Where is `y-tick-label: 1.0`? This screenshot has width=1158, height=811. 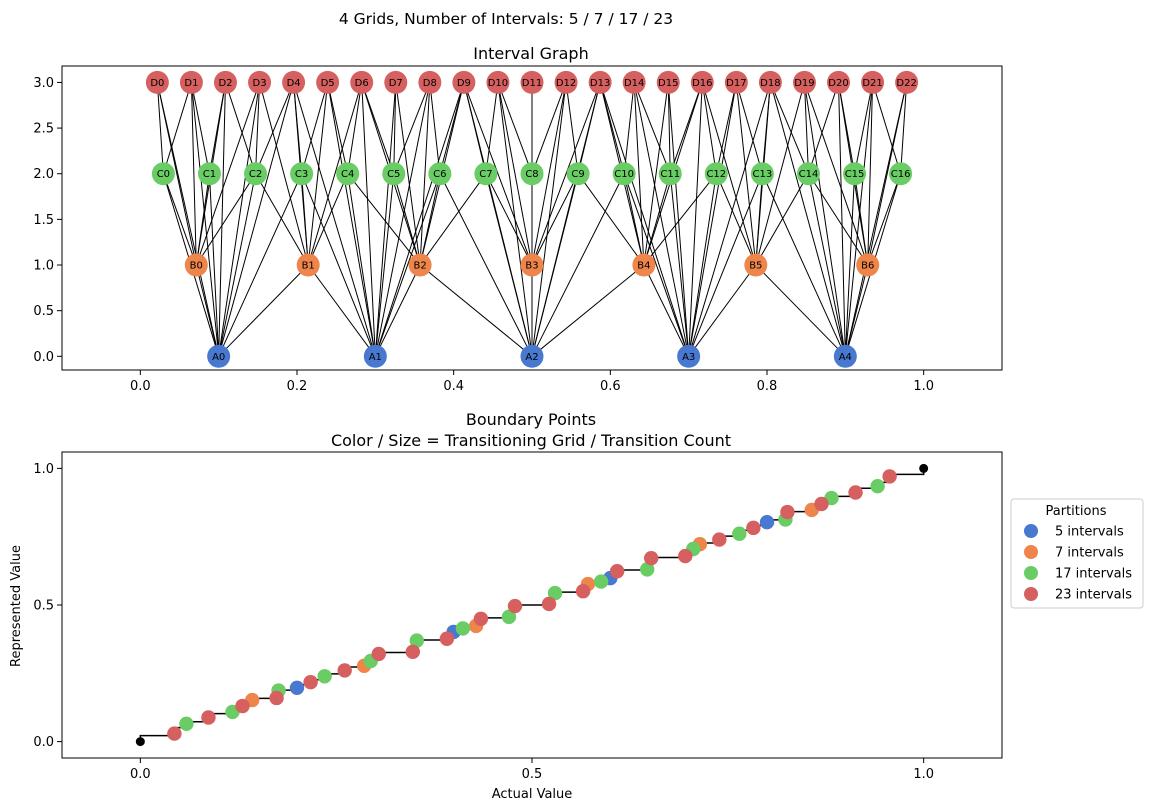
y-tick-label: 1.0 is located at coordinates (43, 469).